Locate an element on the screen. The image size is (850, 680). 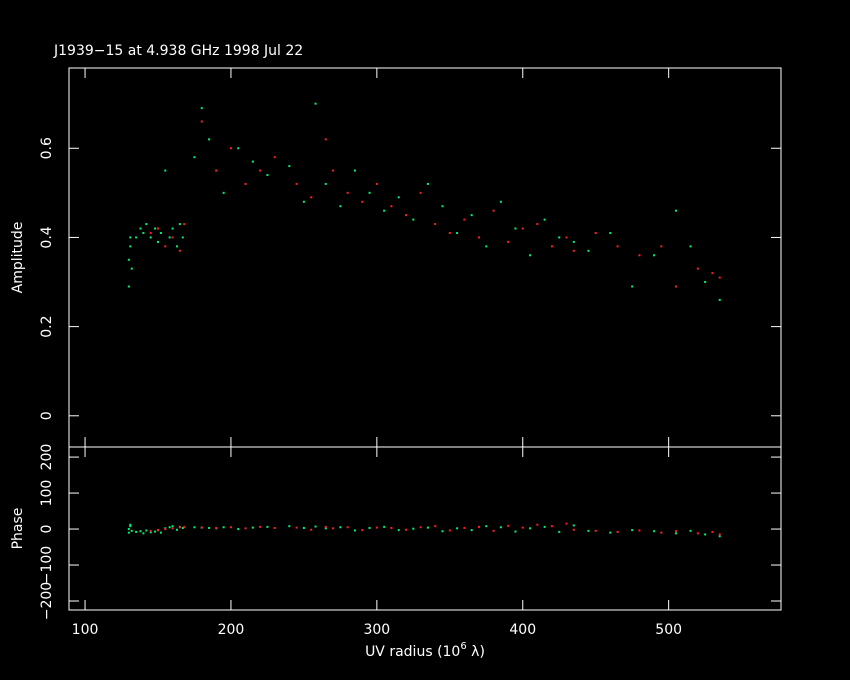
y-tick-label: −200 is located at coordinates (47, 601).